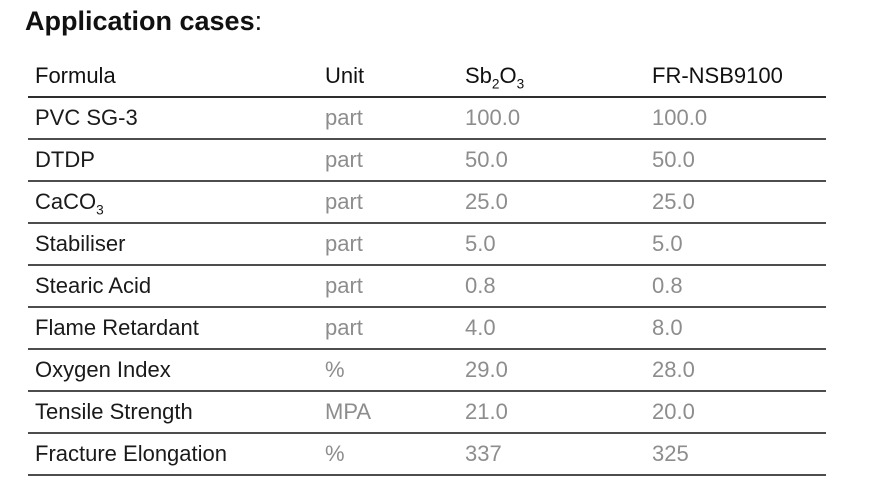  I want to click on formula-cell: Flame Retardant, so click(173, 328).